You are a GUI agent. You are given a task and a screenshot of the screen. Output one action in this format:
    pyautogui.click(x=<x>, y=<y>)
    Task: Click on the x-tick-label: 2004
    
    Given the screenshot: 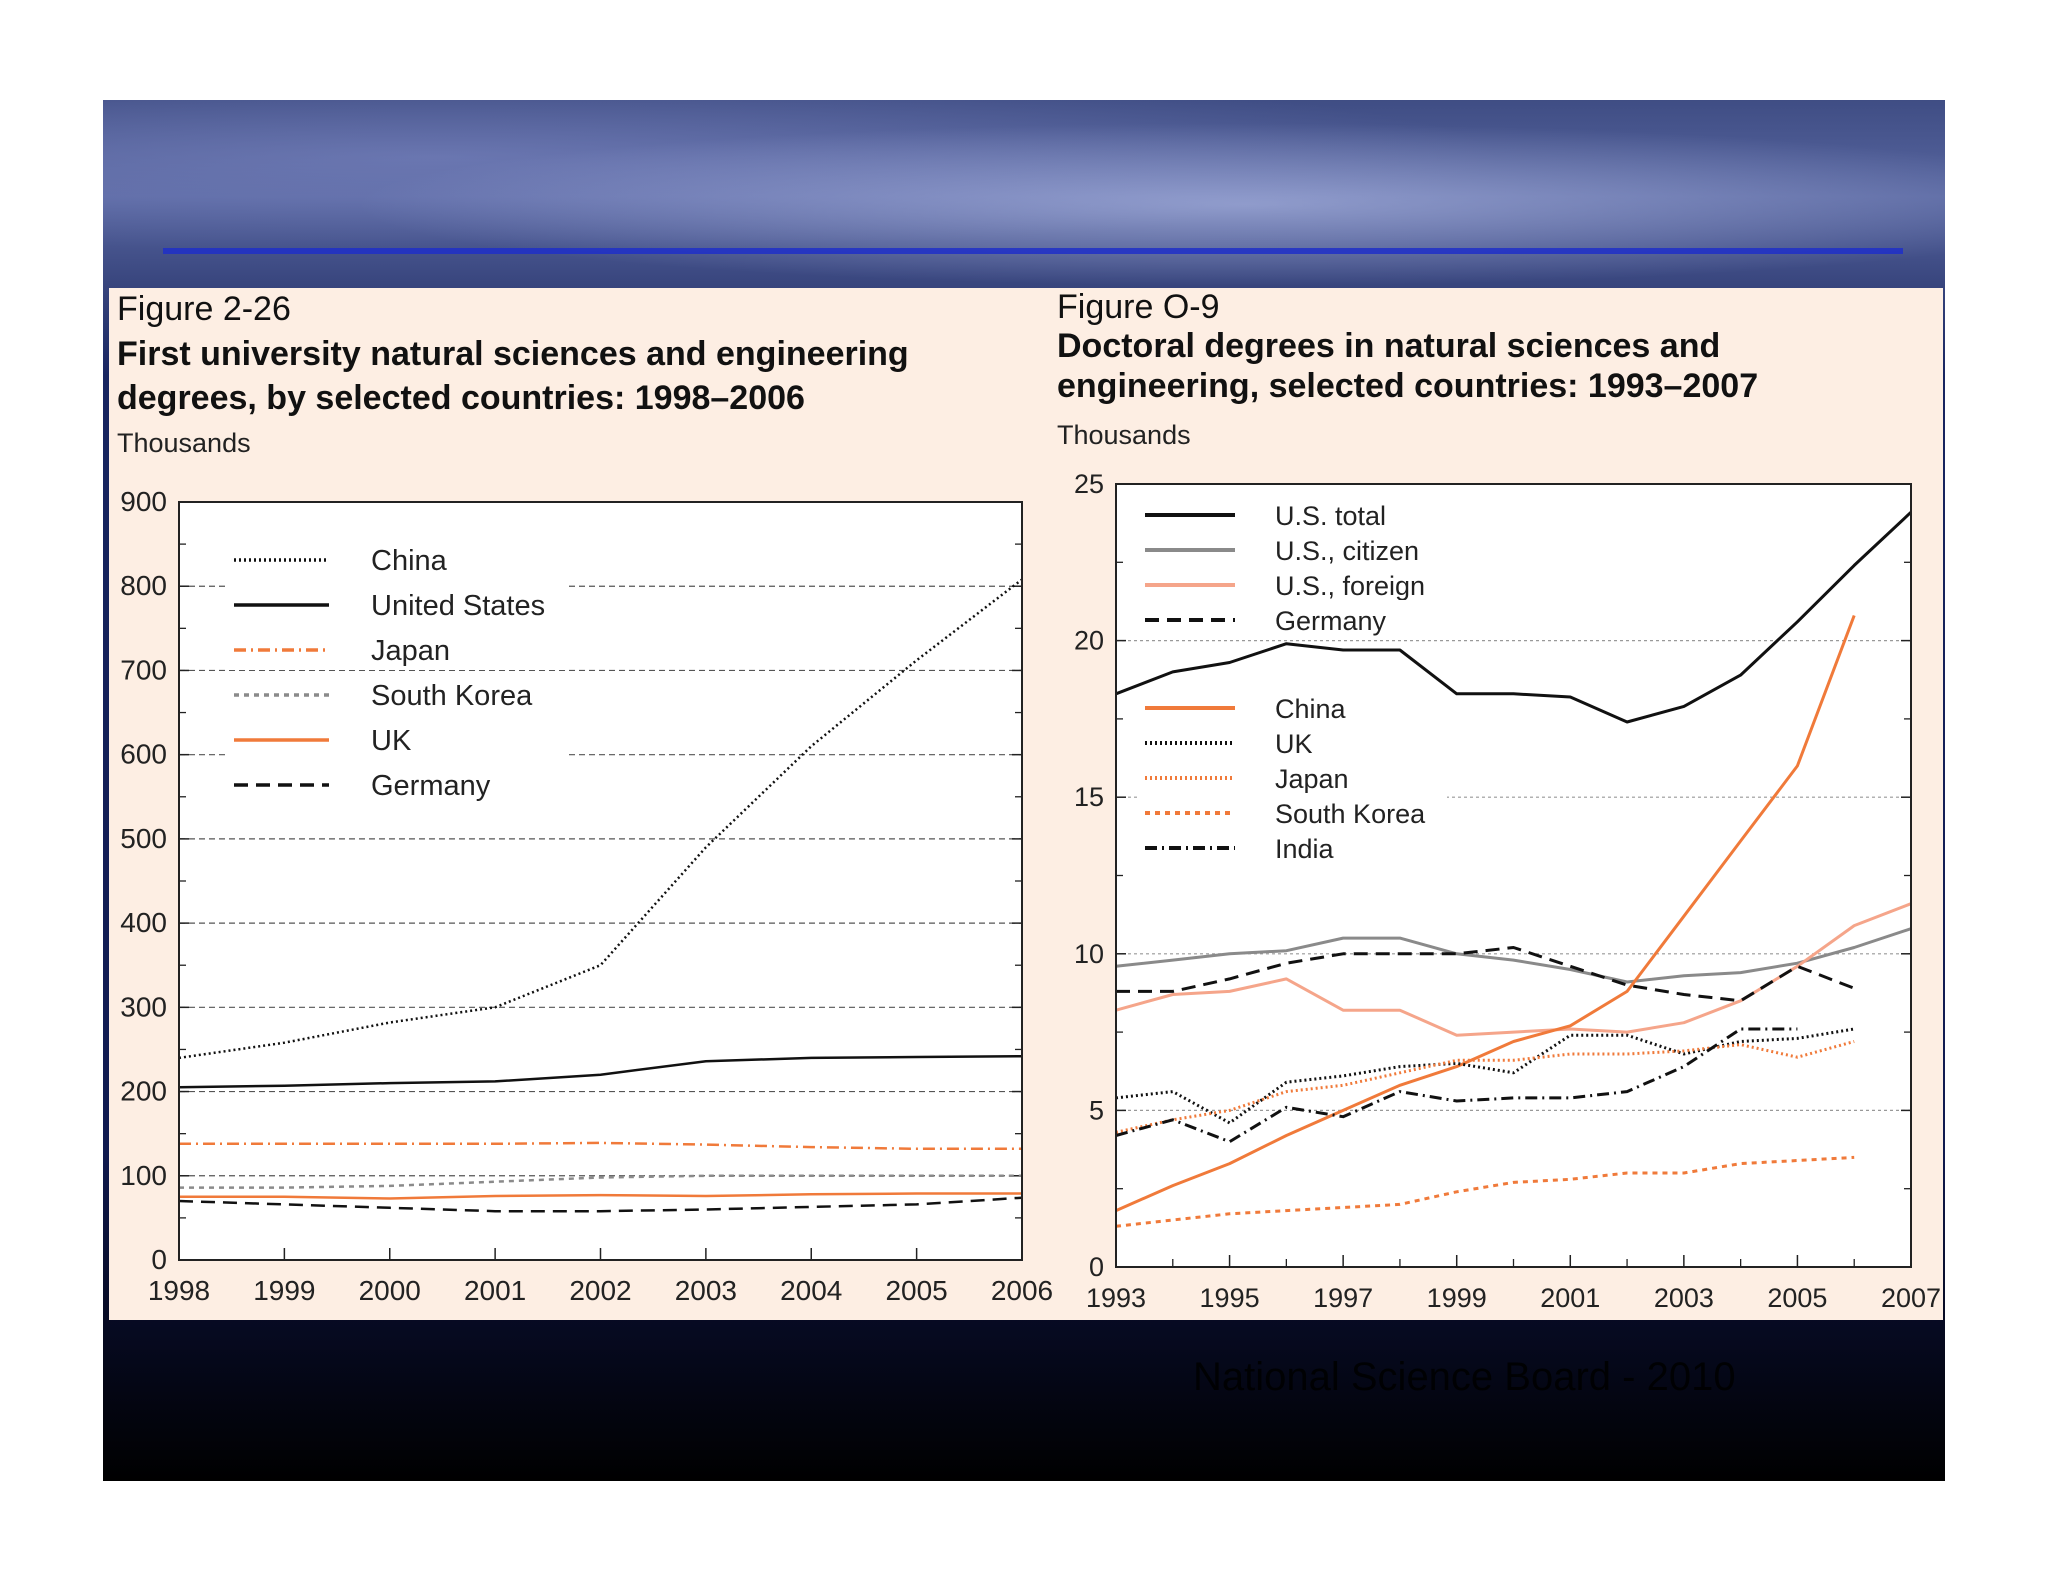 What is the action you would take?
    pyautogui.click(x=811, y=1290)
    